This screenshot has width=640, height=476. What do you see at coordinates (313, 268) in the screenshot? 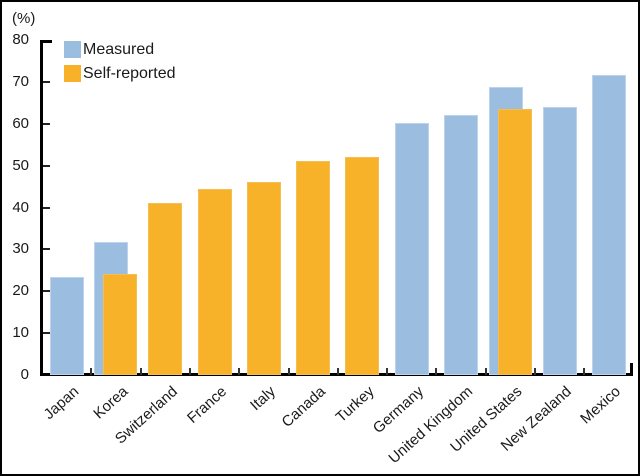
I see `bar-canada-self-reported` at bounding box center [313, 268].